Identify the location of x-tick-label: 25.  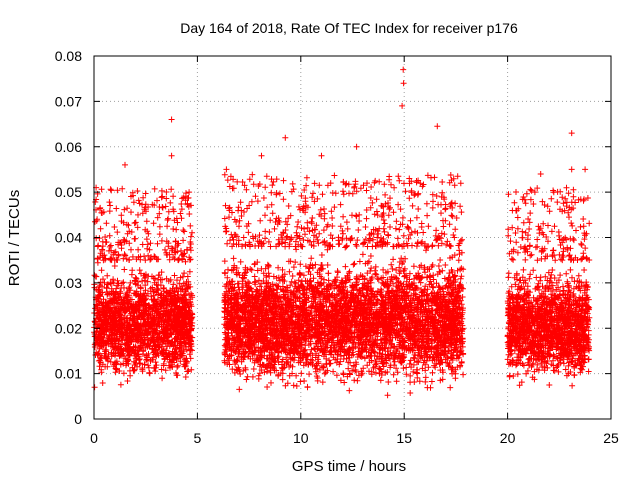
(611, 438).